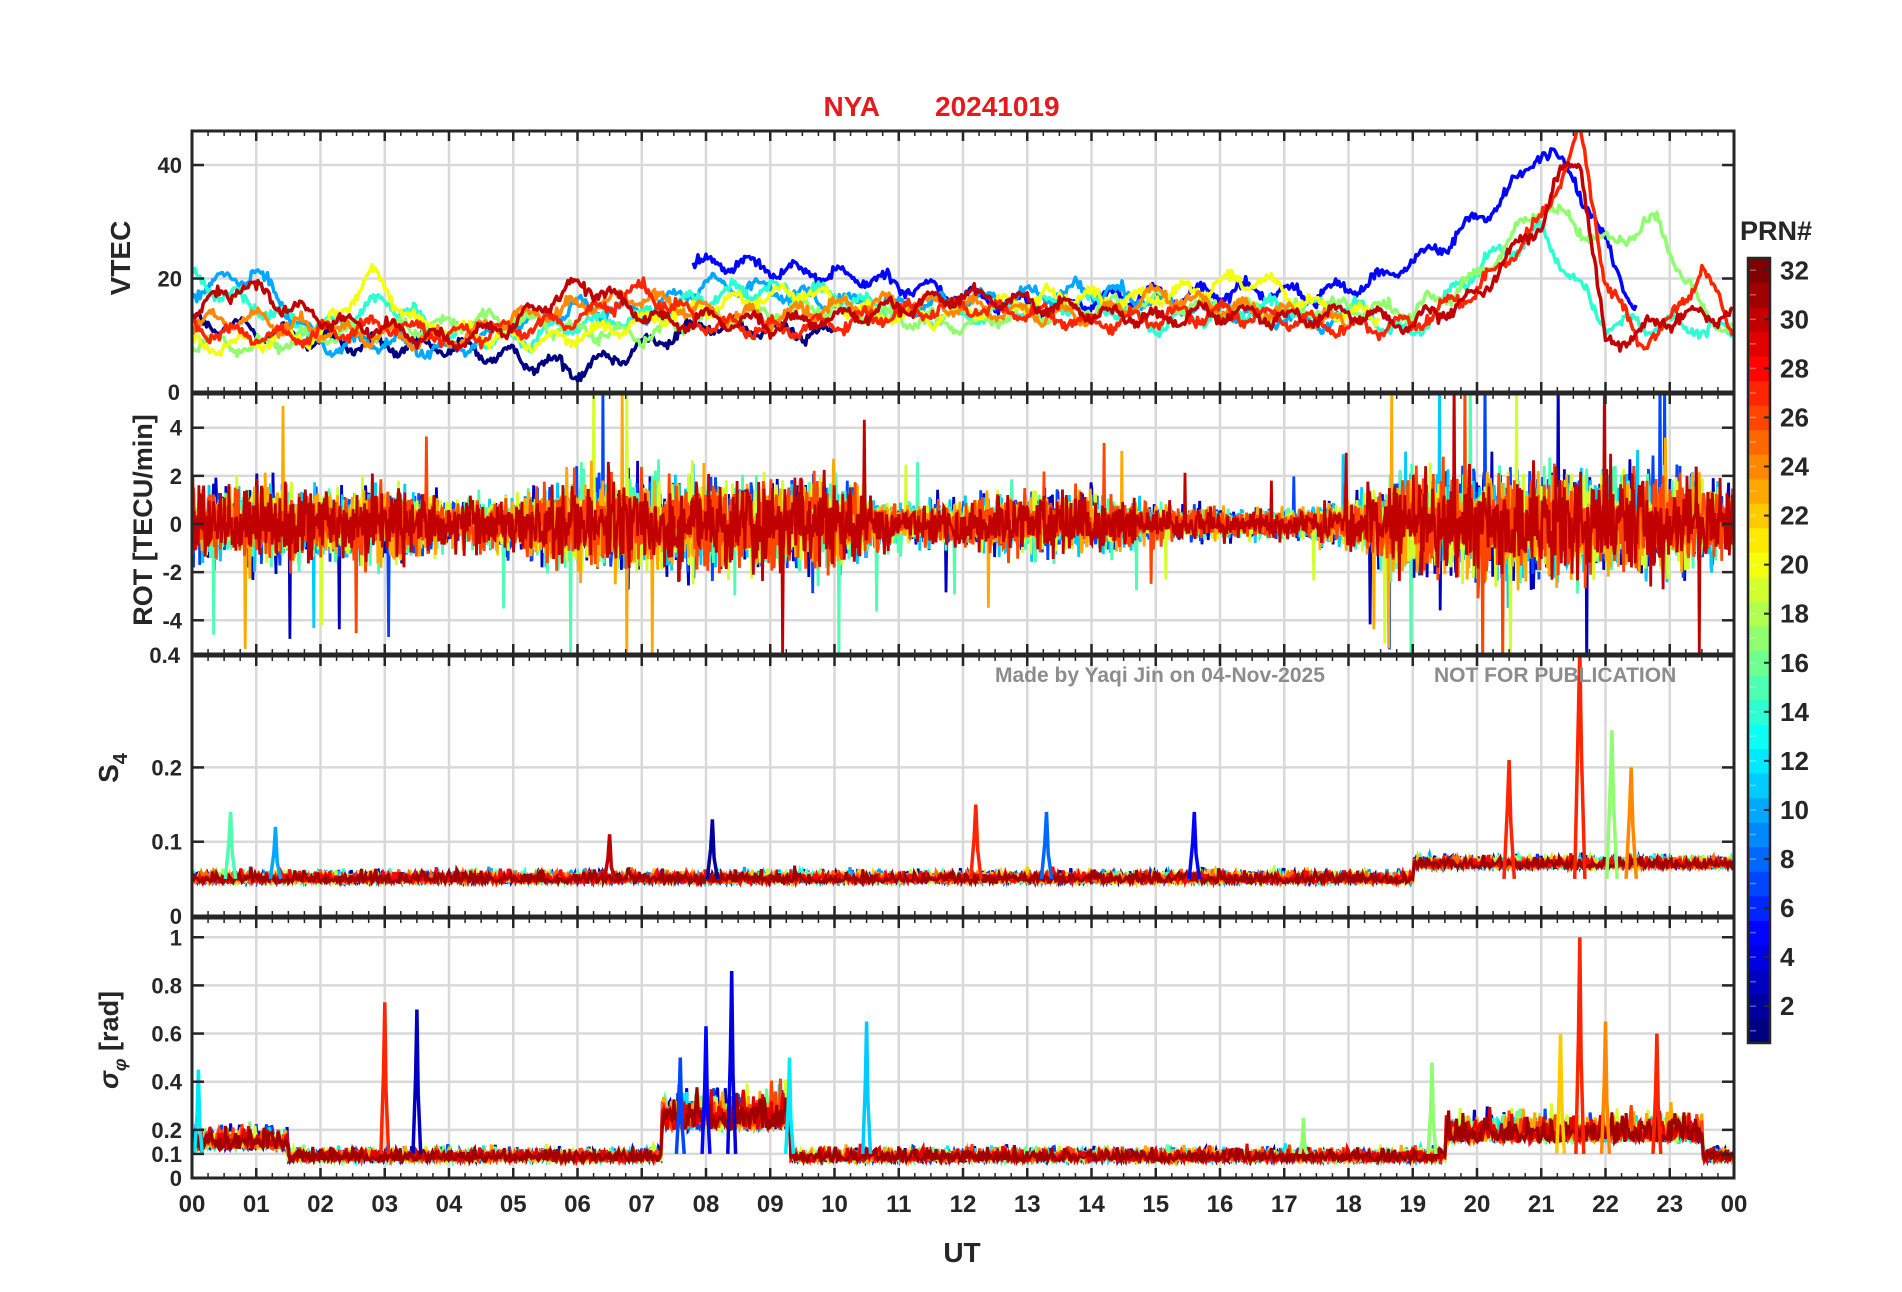  I want to click on svg-text: σφ [rad], so click(112, 1040).